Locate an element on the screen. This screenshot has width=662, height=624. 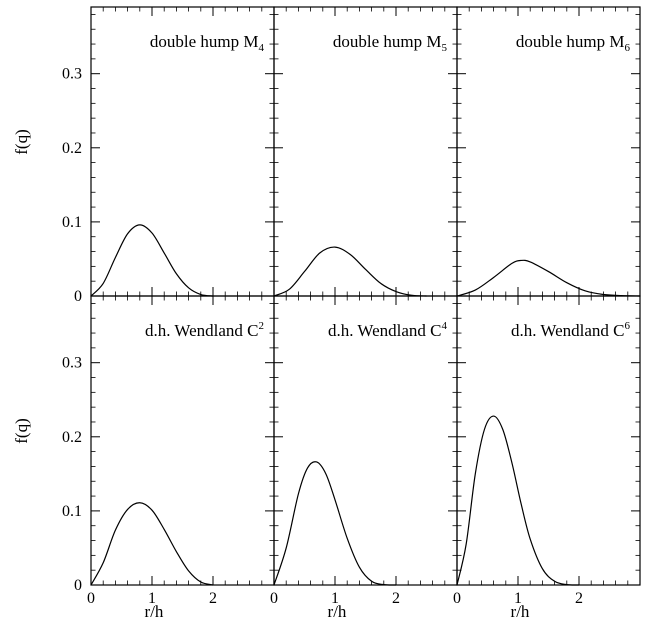
panel-title: double hump M4 is located at coordinates (207, 43).